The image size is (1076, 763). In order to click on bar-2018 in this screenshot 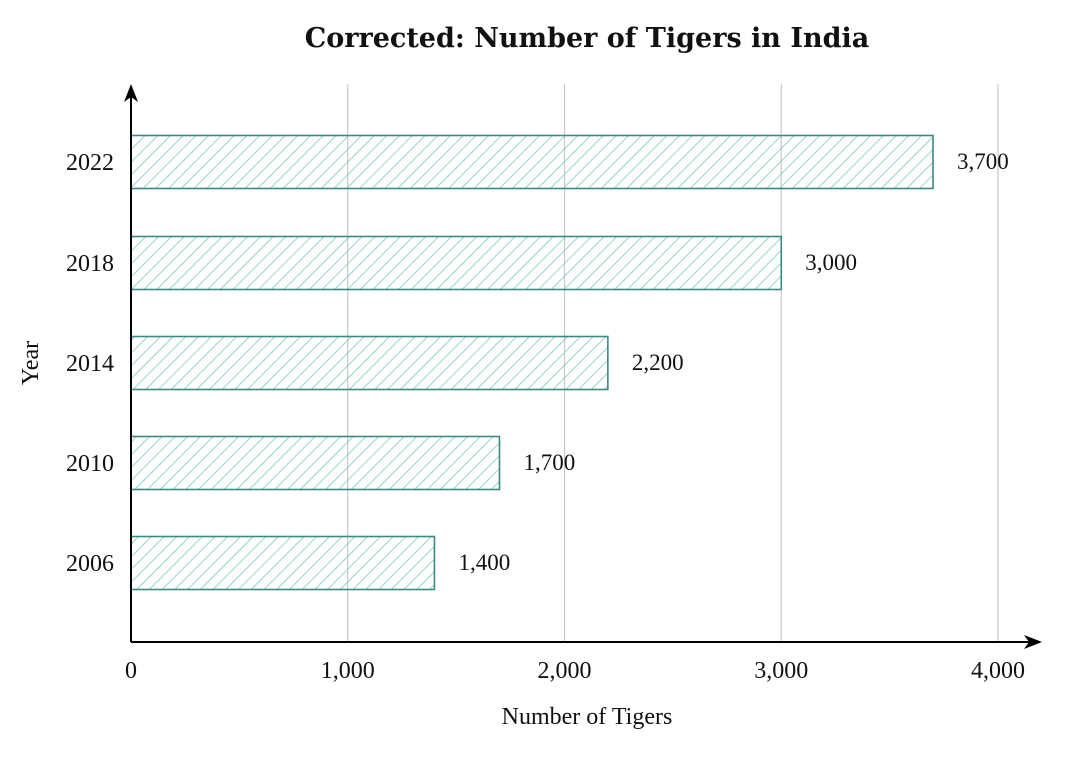, I will do `click(456, 263)`.